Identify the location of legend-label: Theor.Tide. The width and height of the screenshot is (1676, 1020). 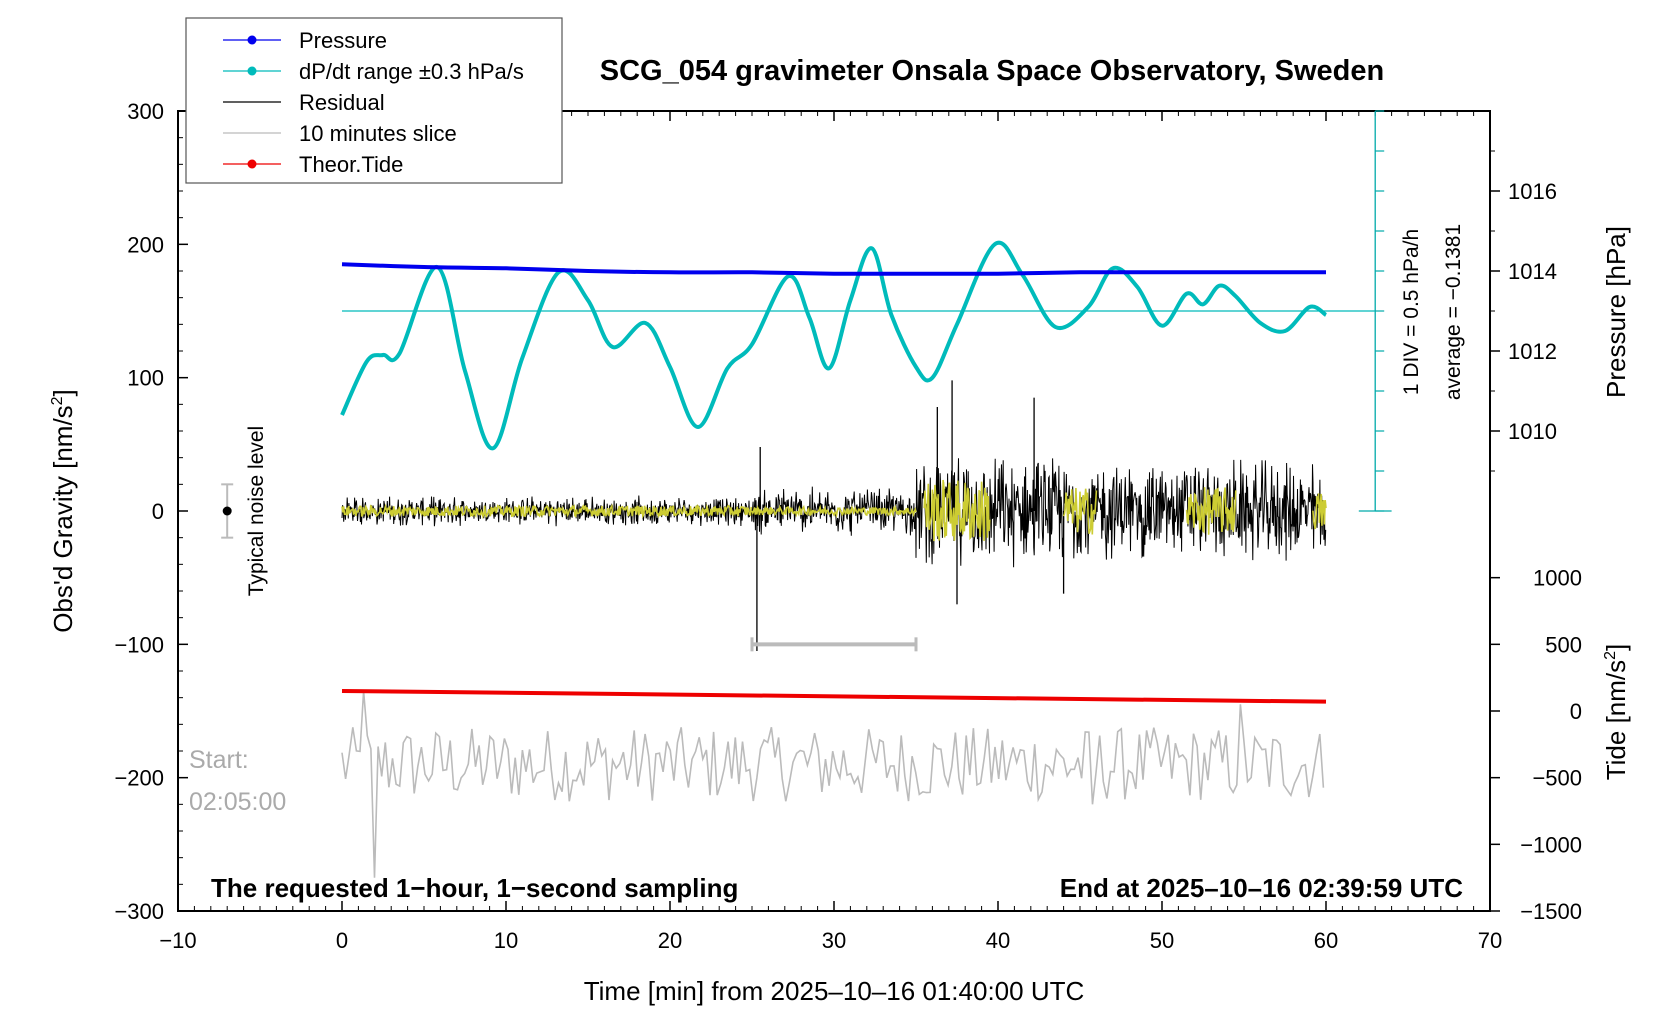
(351, 164).